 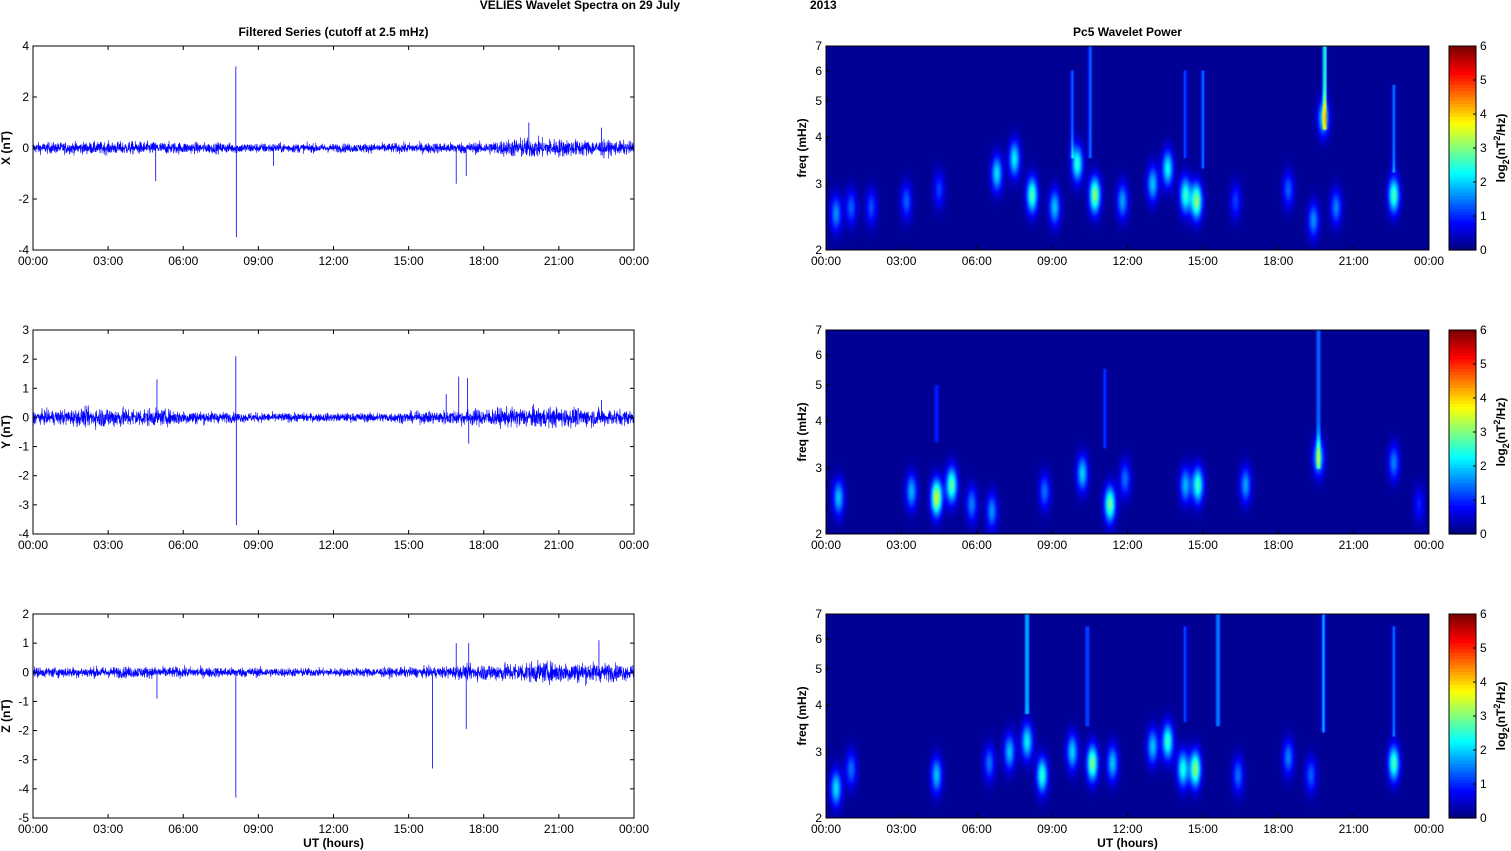 I want to click on series-ylabel: Y (nT), so click(x=6, y=432).